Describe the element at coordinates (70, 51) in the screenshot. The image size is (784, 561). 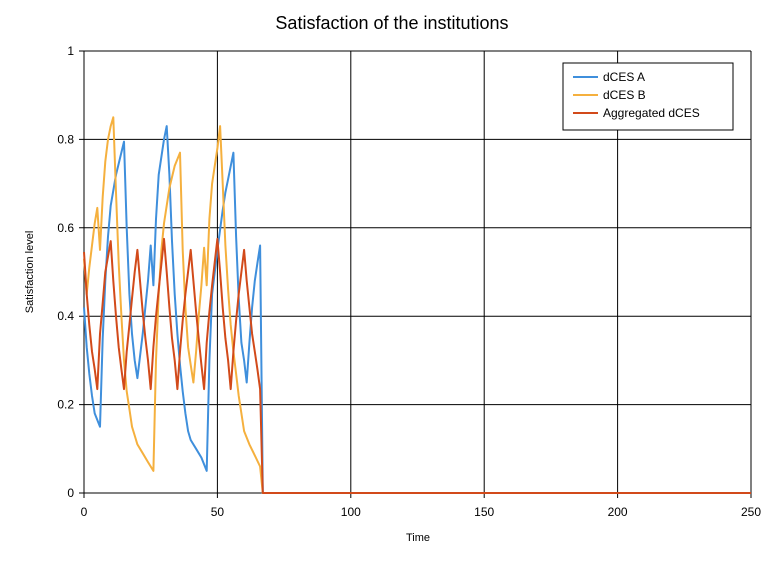
I see `y-tick-label: 1` at that location.